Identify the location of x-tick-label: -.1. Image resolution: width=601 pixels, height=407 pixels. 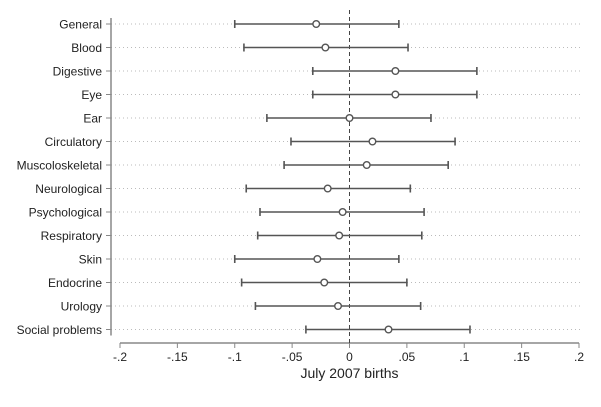
(235, 357).